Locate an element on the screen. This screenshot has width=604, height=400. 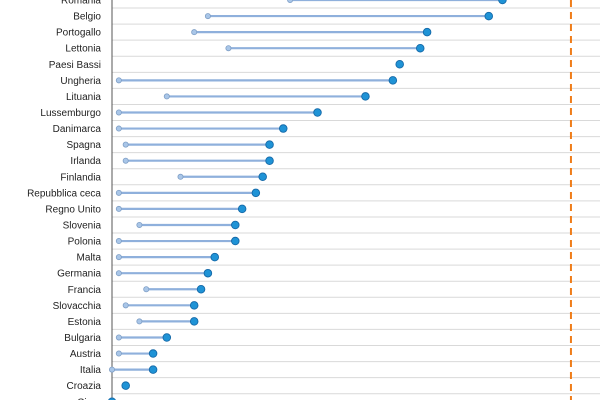
category-label: Slovenia is located at coordinates (82, 225).